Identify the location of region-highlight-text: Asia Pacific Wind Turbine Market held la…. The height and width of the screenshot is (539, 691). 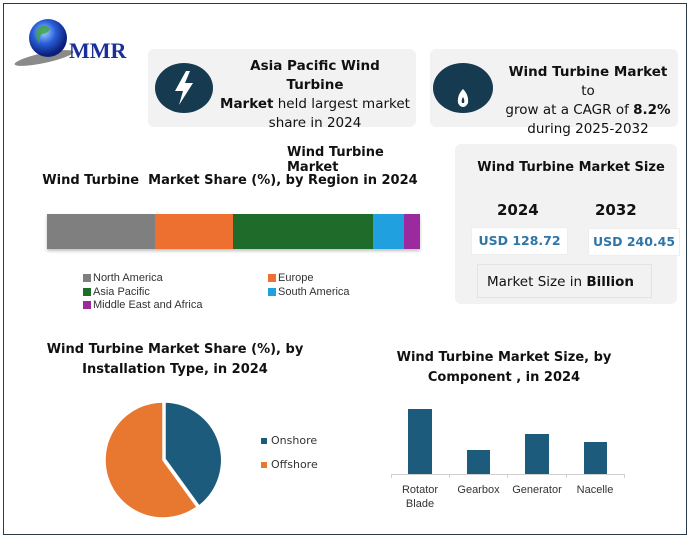
(315, 95).